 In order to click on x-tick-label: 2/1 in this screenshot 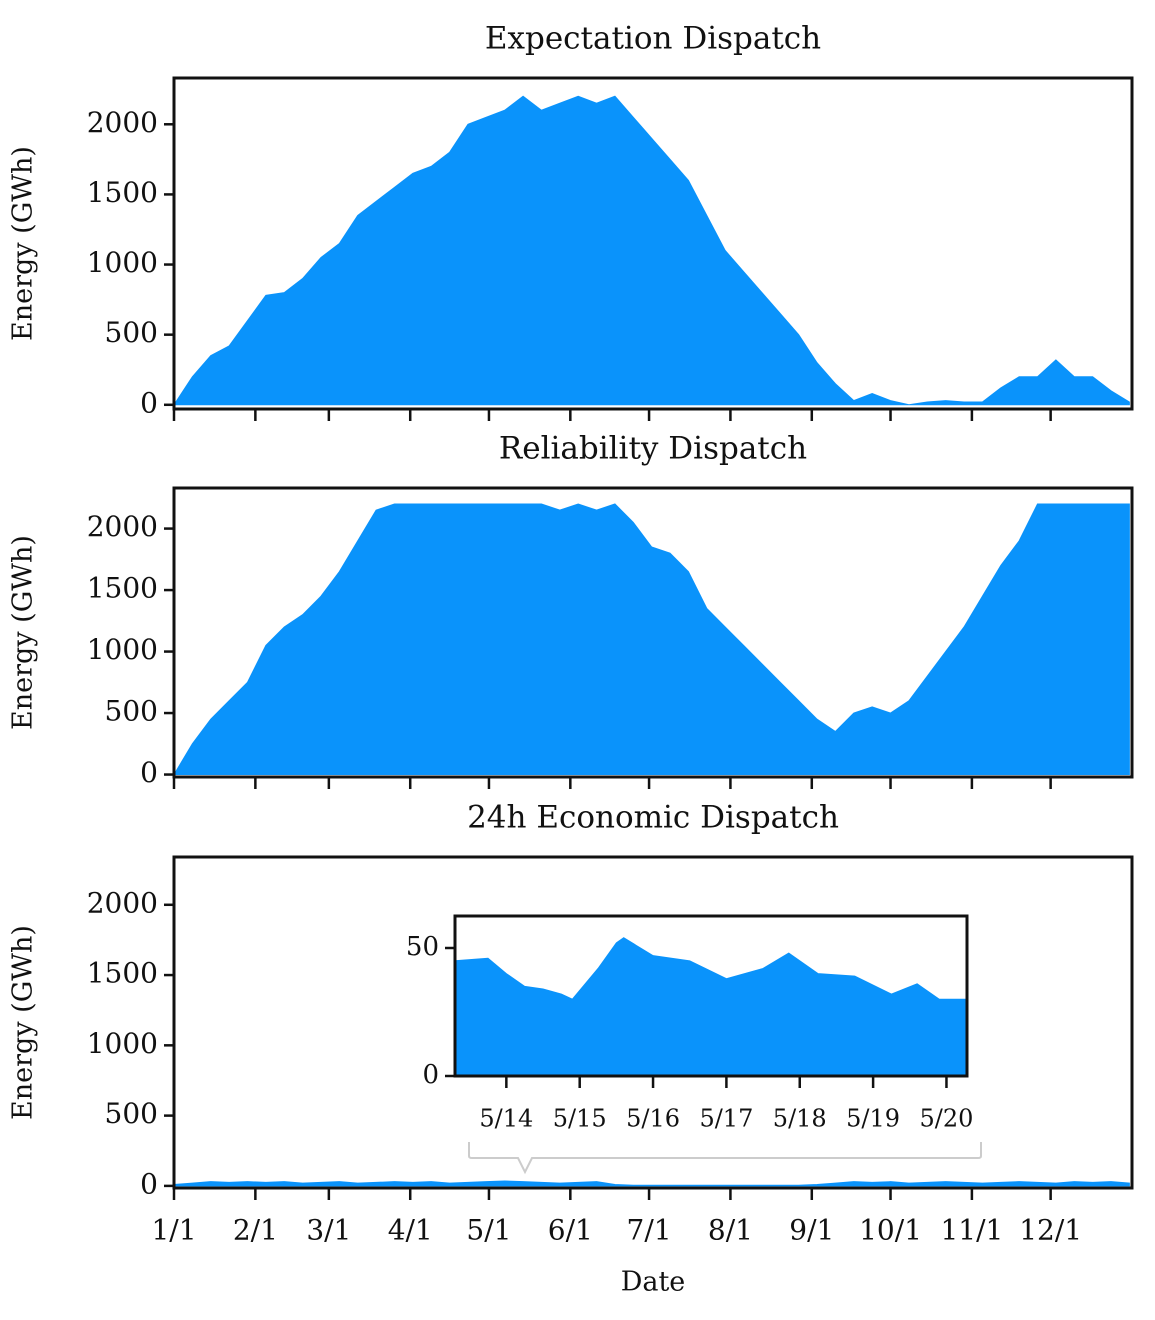, I will do `click(255, 1230)`.